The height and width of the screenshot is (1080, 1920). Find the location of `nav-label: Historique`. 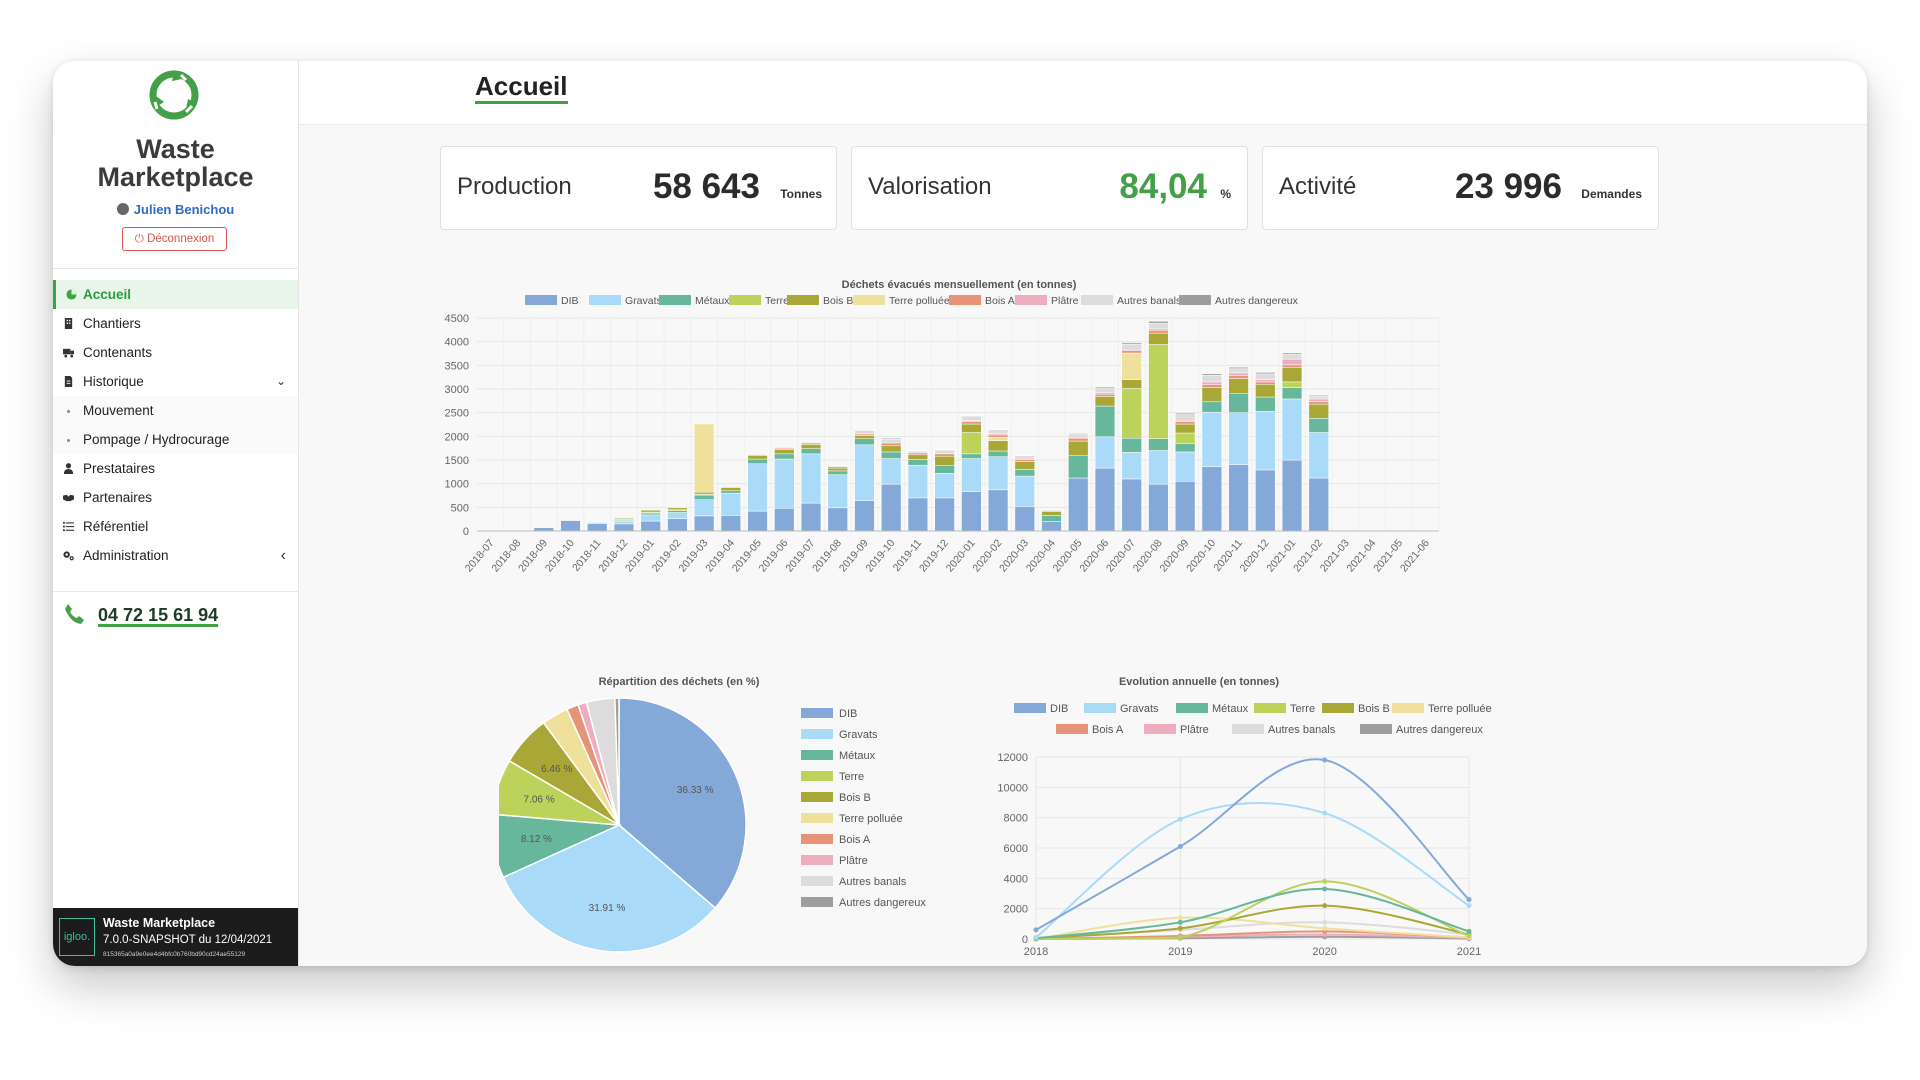

nav-label: Historique is located at coordinates (113, 381).